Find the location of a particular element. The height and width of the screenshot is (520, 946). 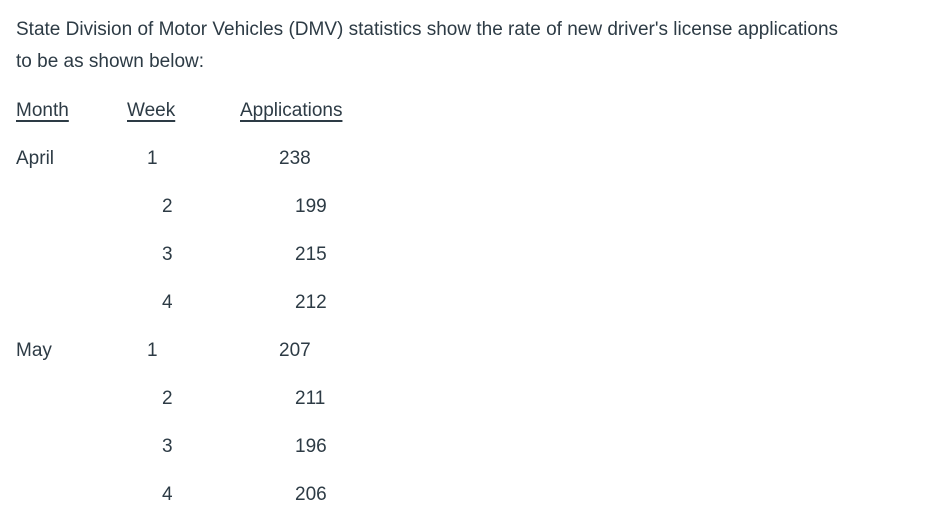

intro-line-2: to be as shown below: is located at coordinates (110, 61).